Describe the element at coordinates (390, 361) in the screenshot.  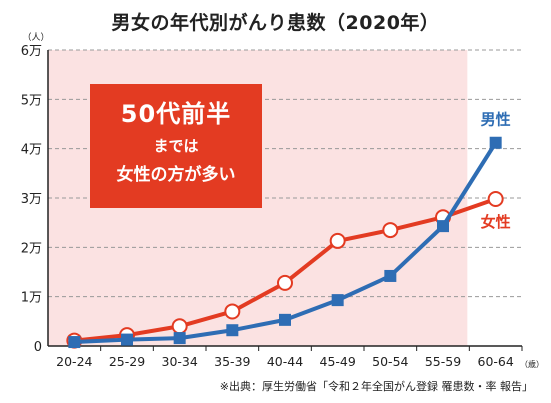
I see `x-tick-label: 50-54` at that location.